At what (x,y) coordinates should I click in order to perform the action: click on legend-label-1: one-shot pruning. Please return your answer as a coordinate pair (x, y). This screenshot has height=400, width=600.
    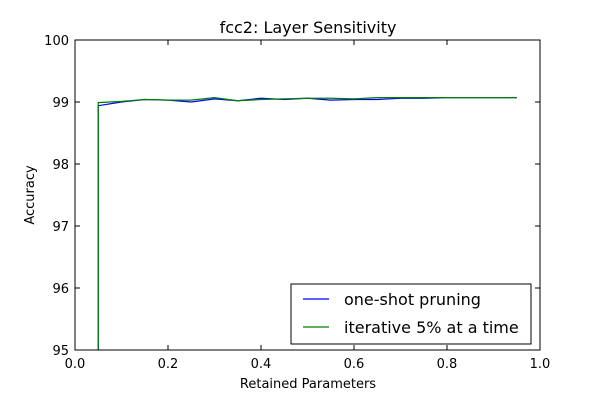
    Looking at the image, I should click on (412, 299).